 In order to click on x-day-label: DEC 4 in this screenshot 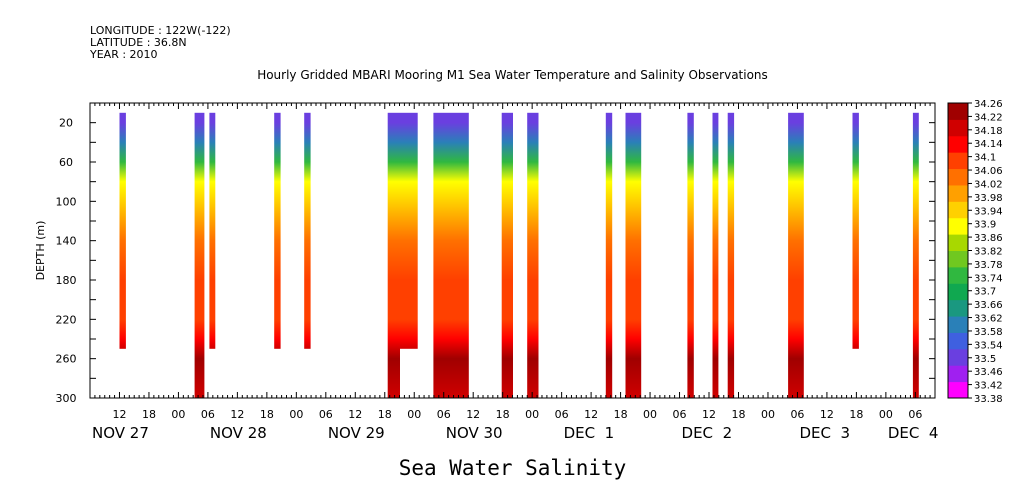, I will do `click(913, 433)`.